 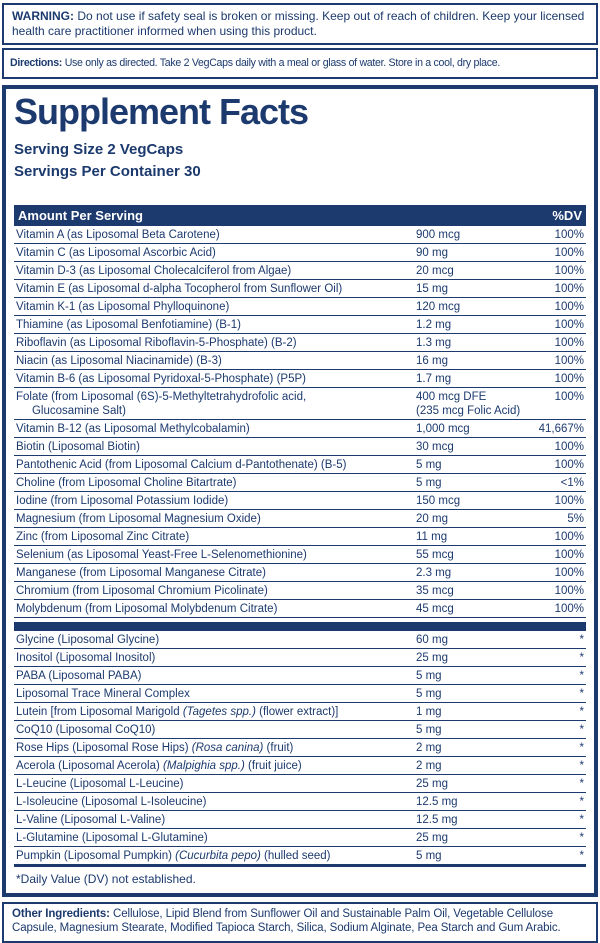 What do you see at coordinates (432, 518) in the screenshot?
I see `nutrient-amount: 20 mg` at bounding box center [432, 518].